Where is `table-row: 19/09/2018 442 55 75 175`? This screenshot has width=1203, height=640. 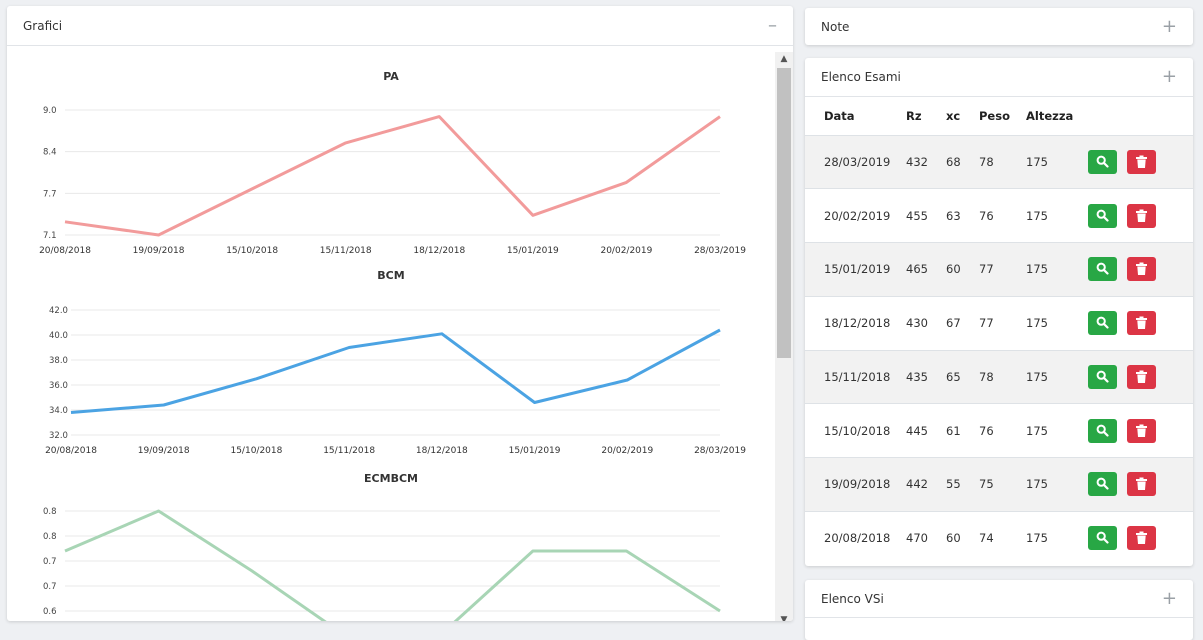 table-row: 19/09/2018 442 55 75 175 is located at coordinates (999, 484).